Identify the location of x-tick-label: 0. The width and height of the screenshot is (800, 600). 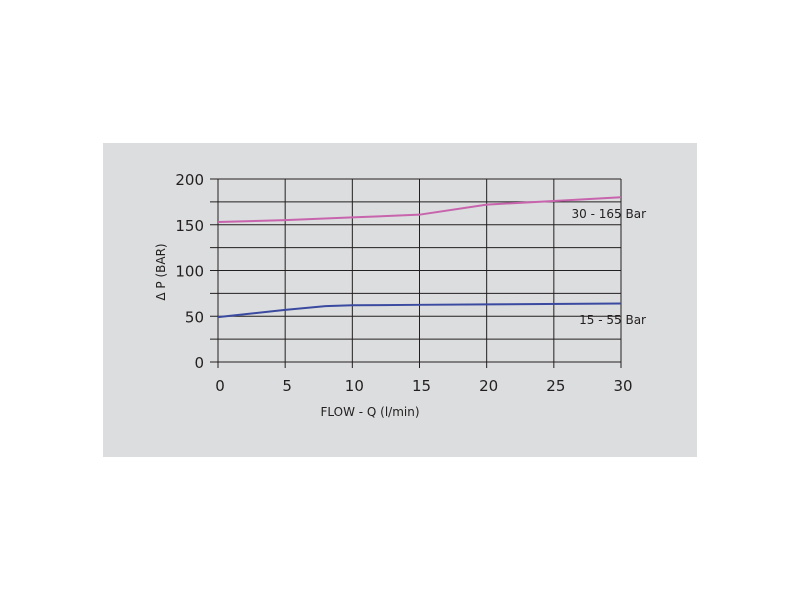
(220, 386).